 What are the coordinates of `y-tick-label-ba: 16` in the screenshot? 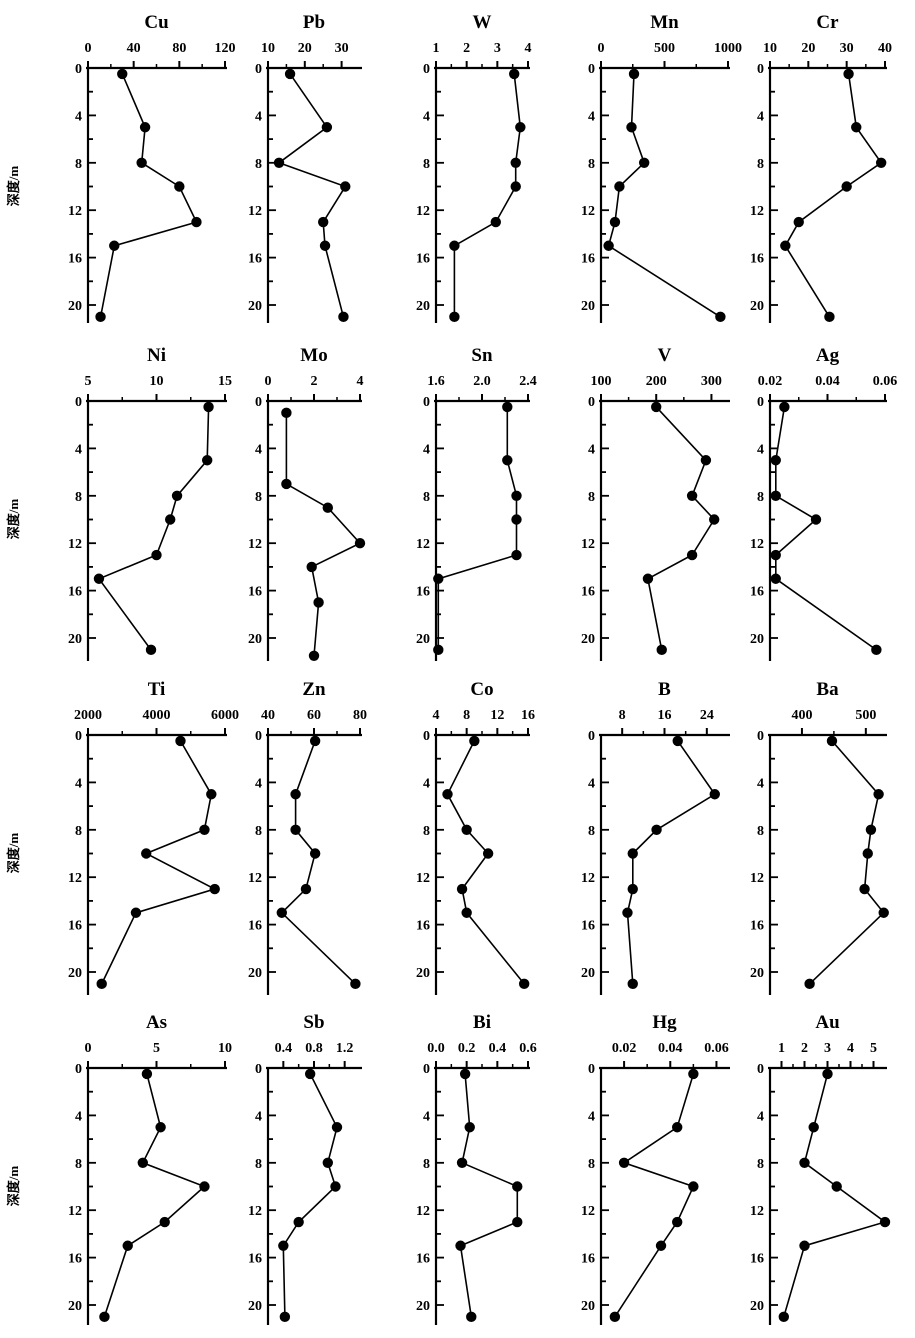 It's located at (757, 926).